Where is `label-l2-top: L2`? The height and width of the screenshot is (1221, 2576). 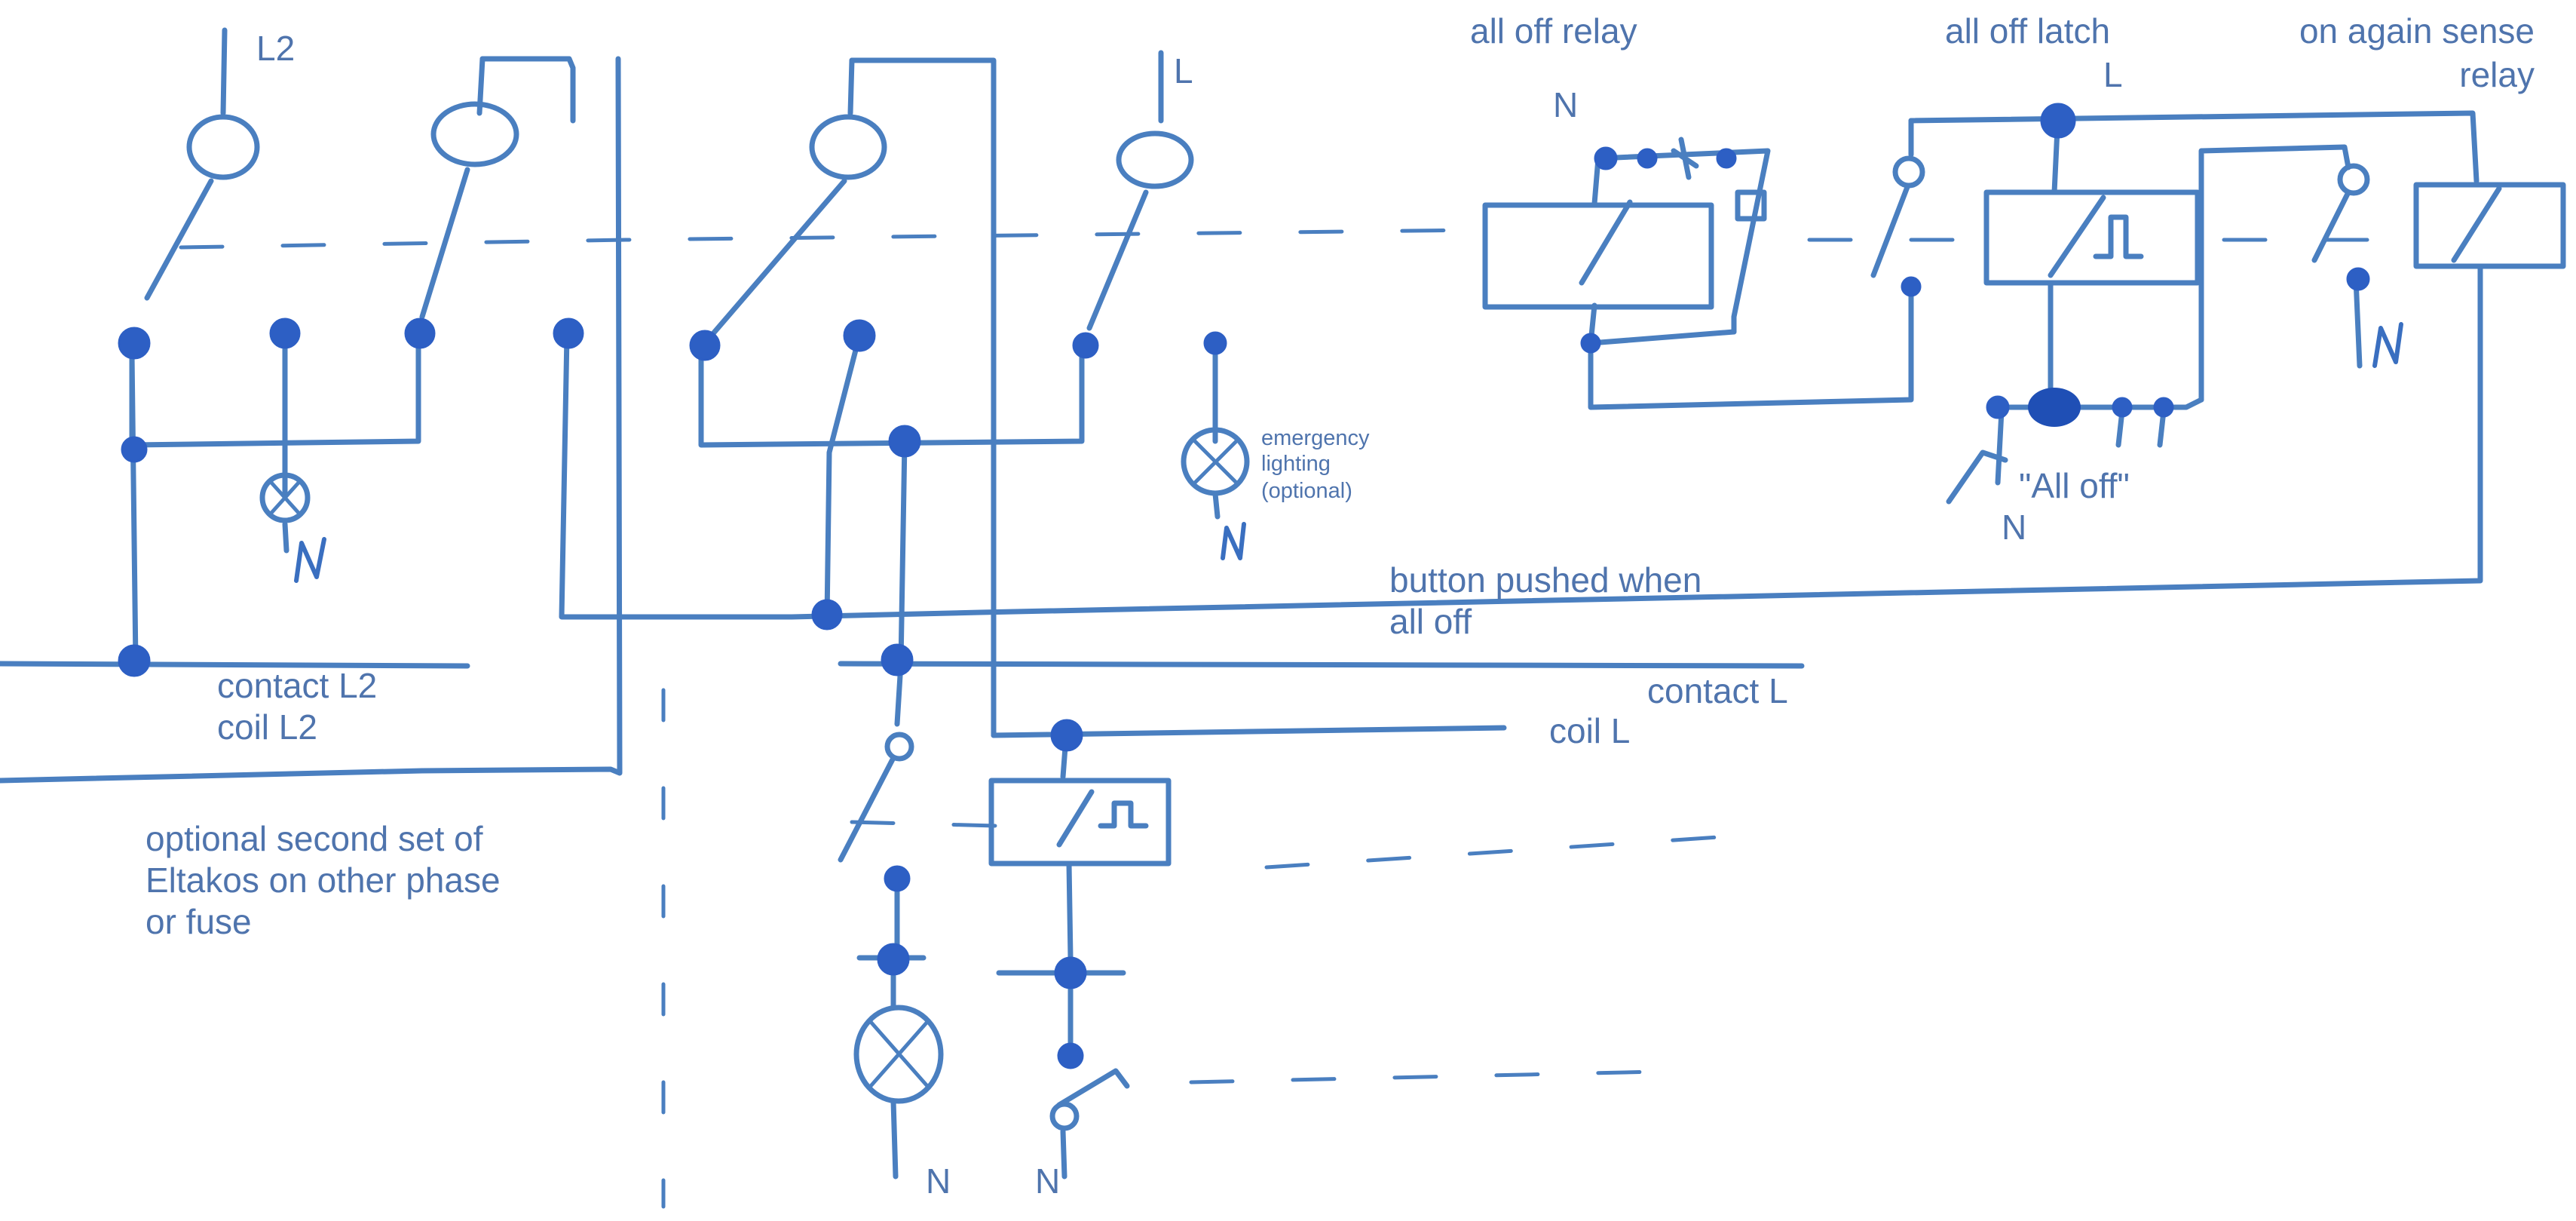 label-l2-top: L2 is located at coordinates (275, 48).